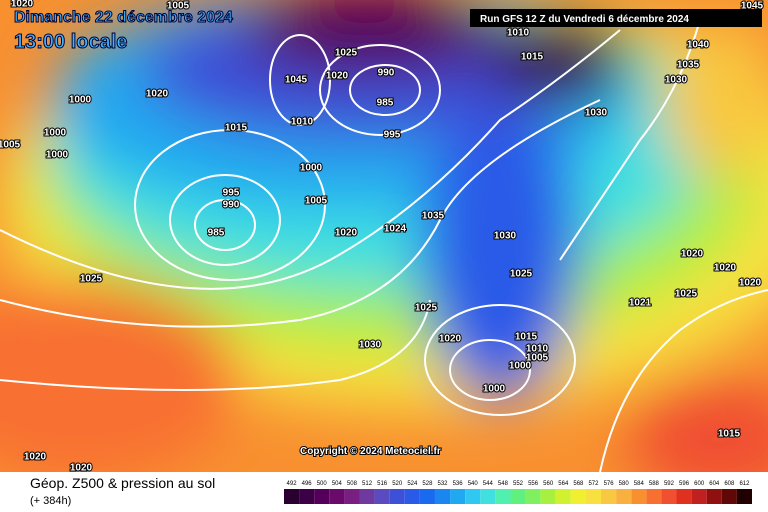 This screenshot has width=768, height=512. What do you see at coordinates (367, 484) in the screenshot?
I see `scale-label: 512` at bounding box center [367, 484].